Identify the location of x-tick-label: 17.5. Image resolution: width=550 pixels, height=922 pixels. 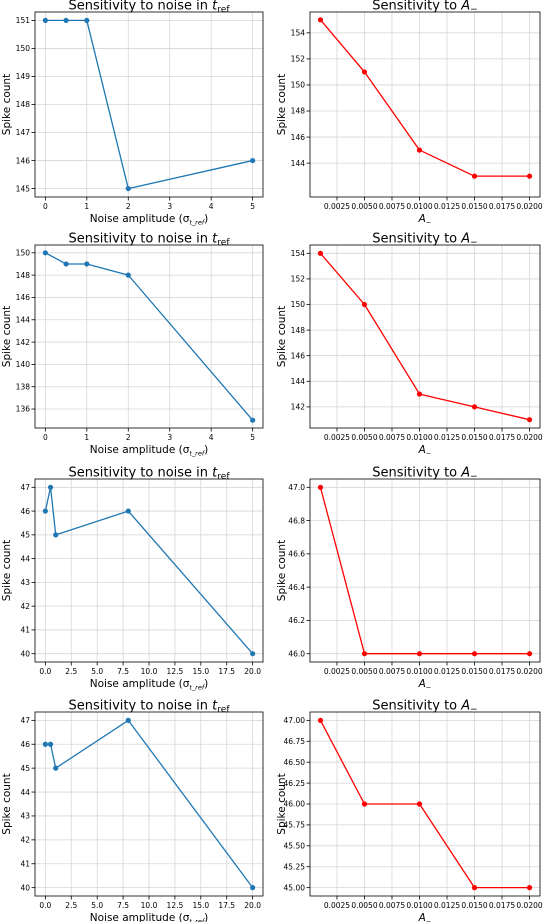
(226, 671).